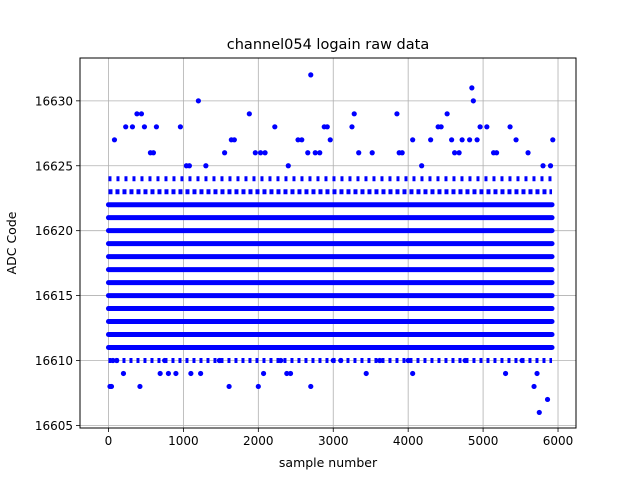 This screenshot has height=480, width=640. What do you see at coordinates (483, 441) in the screenshot?
I see `x-tick-label: 5000` at bounding box center [483, 441].